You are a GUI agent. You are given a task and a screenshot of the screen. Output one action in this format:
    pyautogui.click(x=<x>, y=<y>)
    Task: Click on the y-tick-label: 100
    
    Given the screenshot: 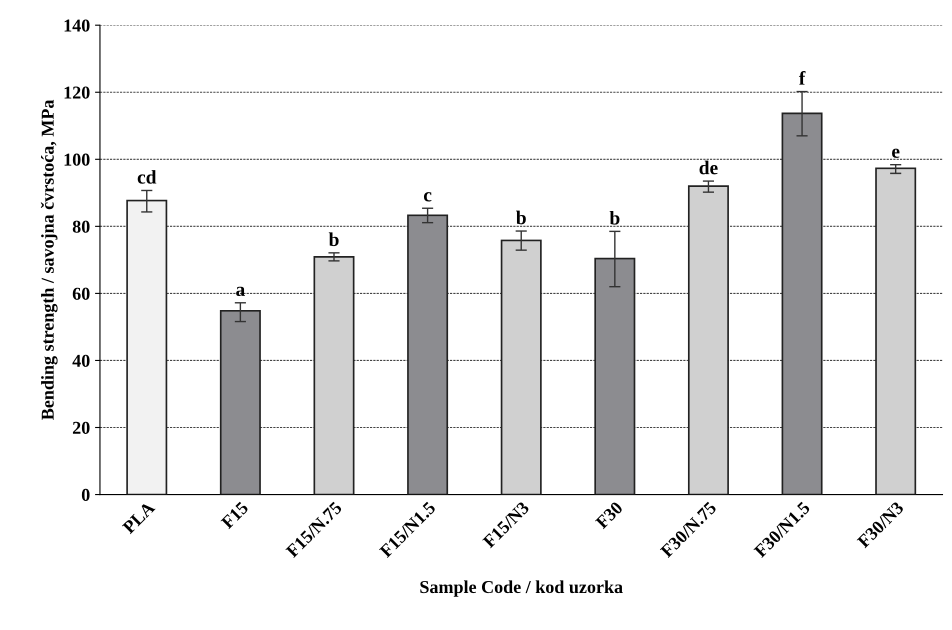 What is the action you would take?
    pyautogui.click(x=77, y=160)
    